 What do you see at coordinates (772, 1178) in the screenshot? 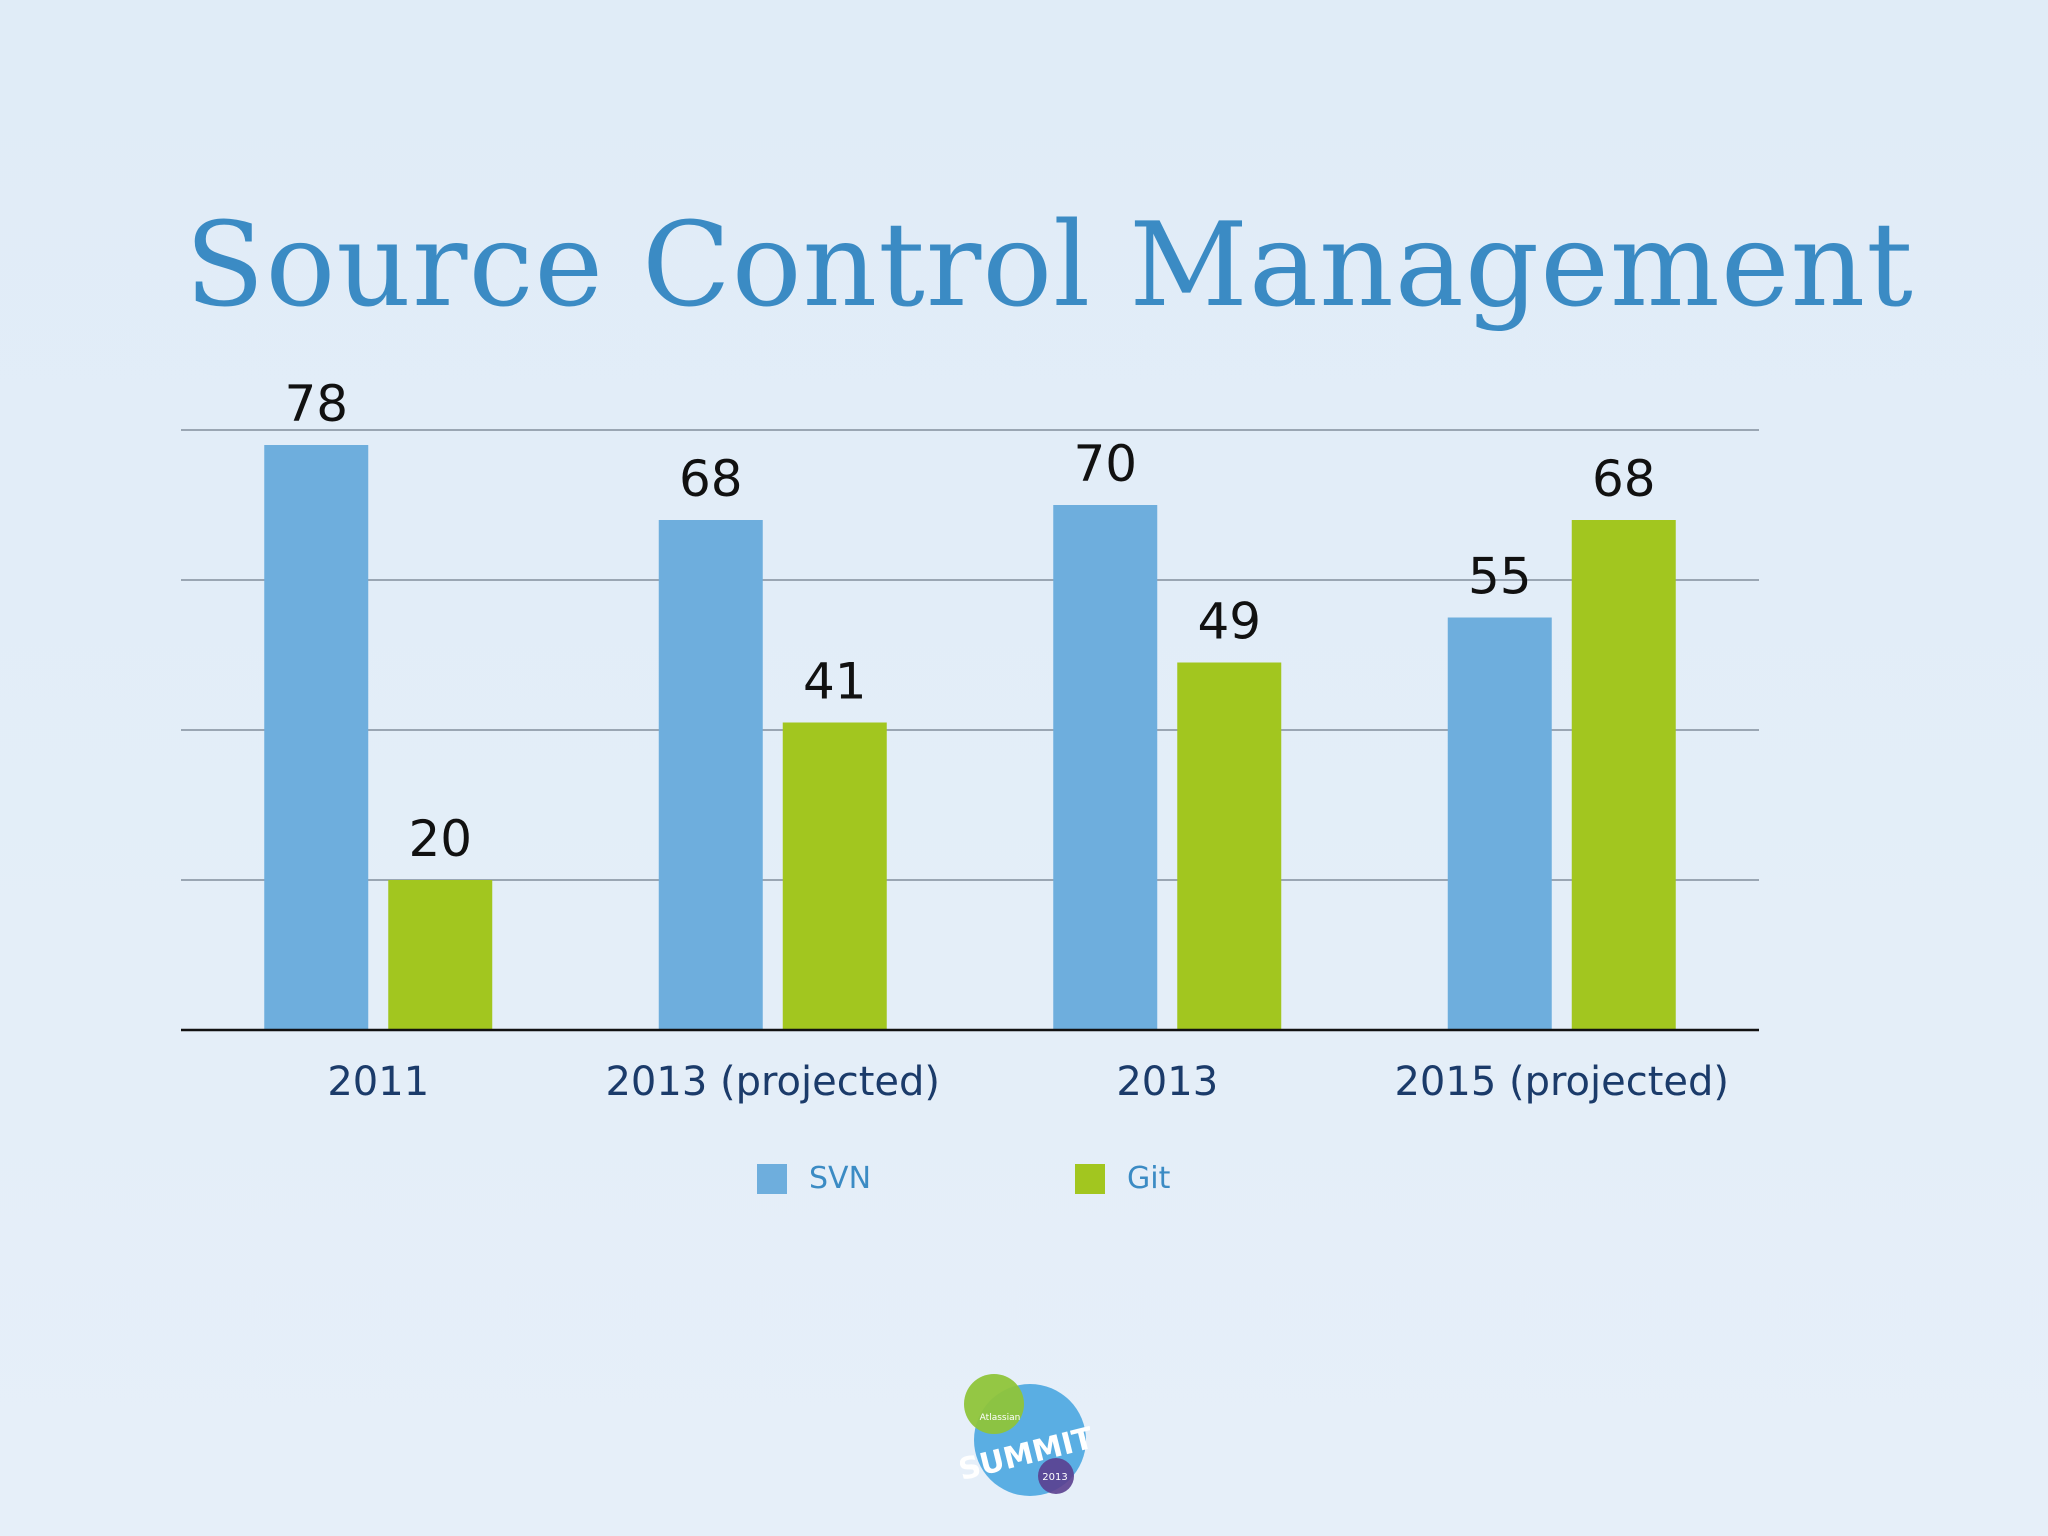
I see `legend-swatch-svn` at bounding box center [772, 1178].